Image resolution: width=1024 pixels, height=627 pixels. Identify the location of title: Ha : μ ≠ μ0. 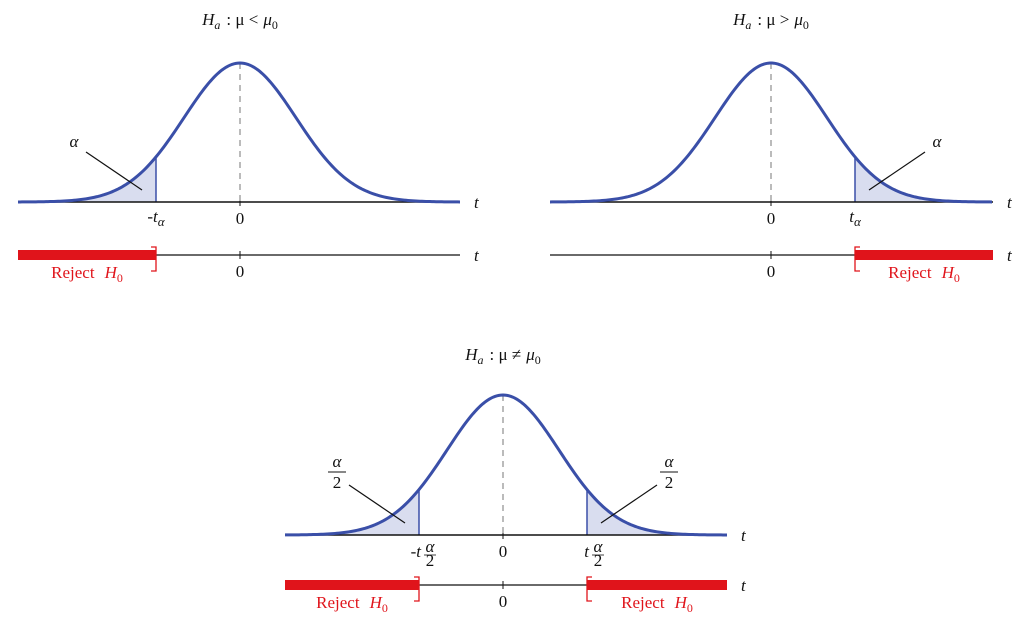
(502, 356).